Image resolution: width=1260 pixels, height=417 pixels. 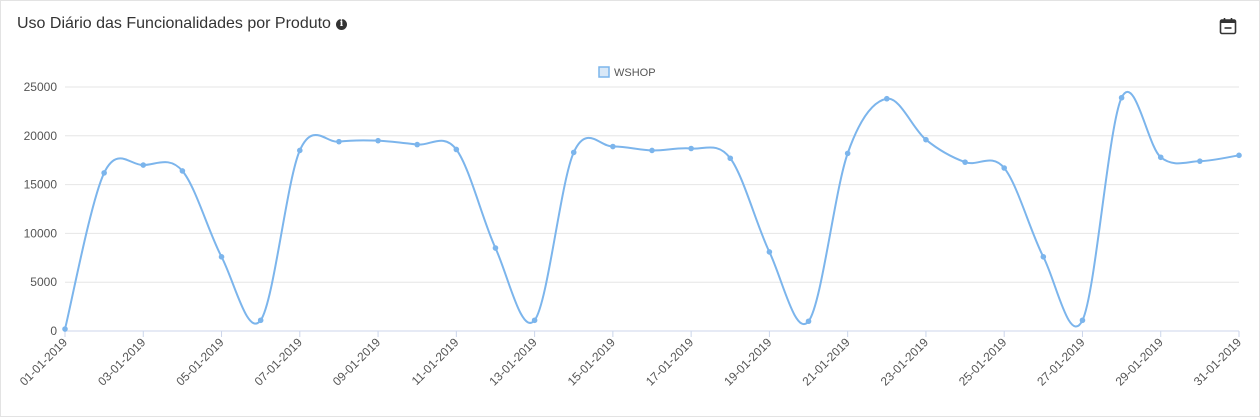 I want to click on y-tick-label: 20000, so click(x=41, y=136).